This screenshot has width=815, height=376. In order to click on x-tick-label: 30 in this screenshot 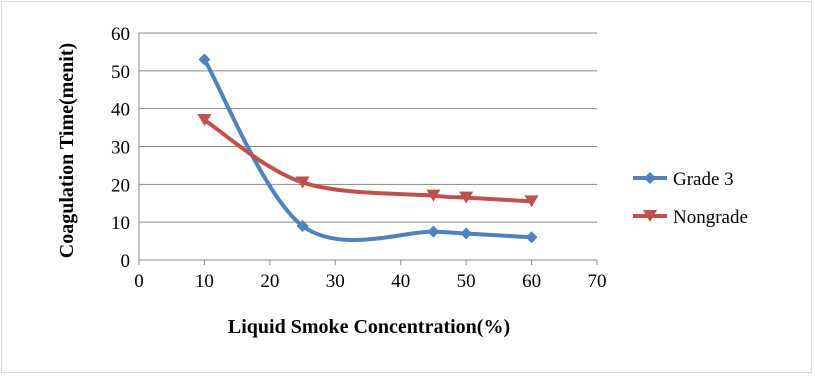, I will do `click(335, 281)`.